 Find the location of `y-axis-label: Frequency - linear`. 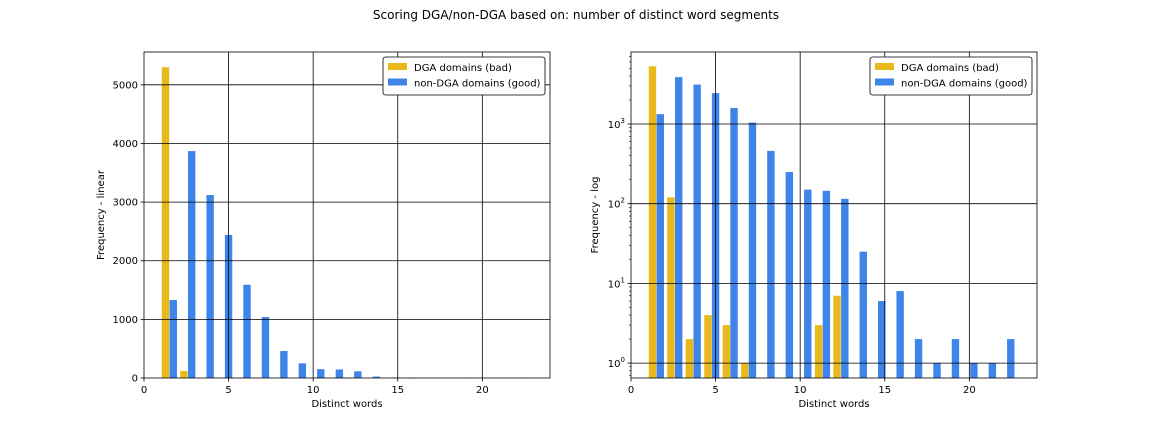

y-axis-label: Frequency - linear is located at coordinates (101, 214).